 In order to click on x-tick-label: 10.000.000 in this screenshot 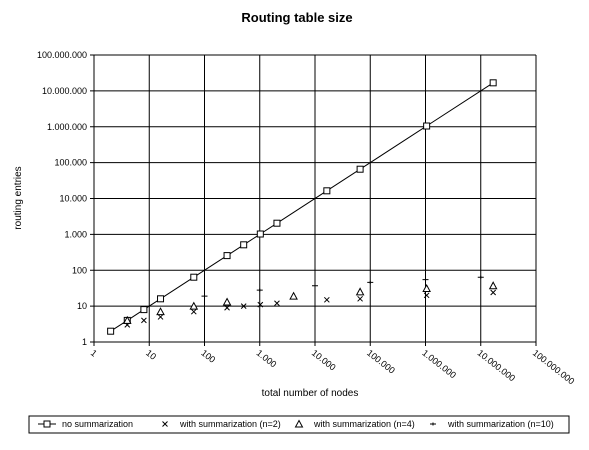, I will do `click(497, 366)`.